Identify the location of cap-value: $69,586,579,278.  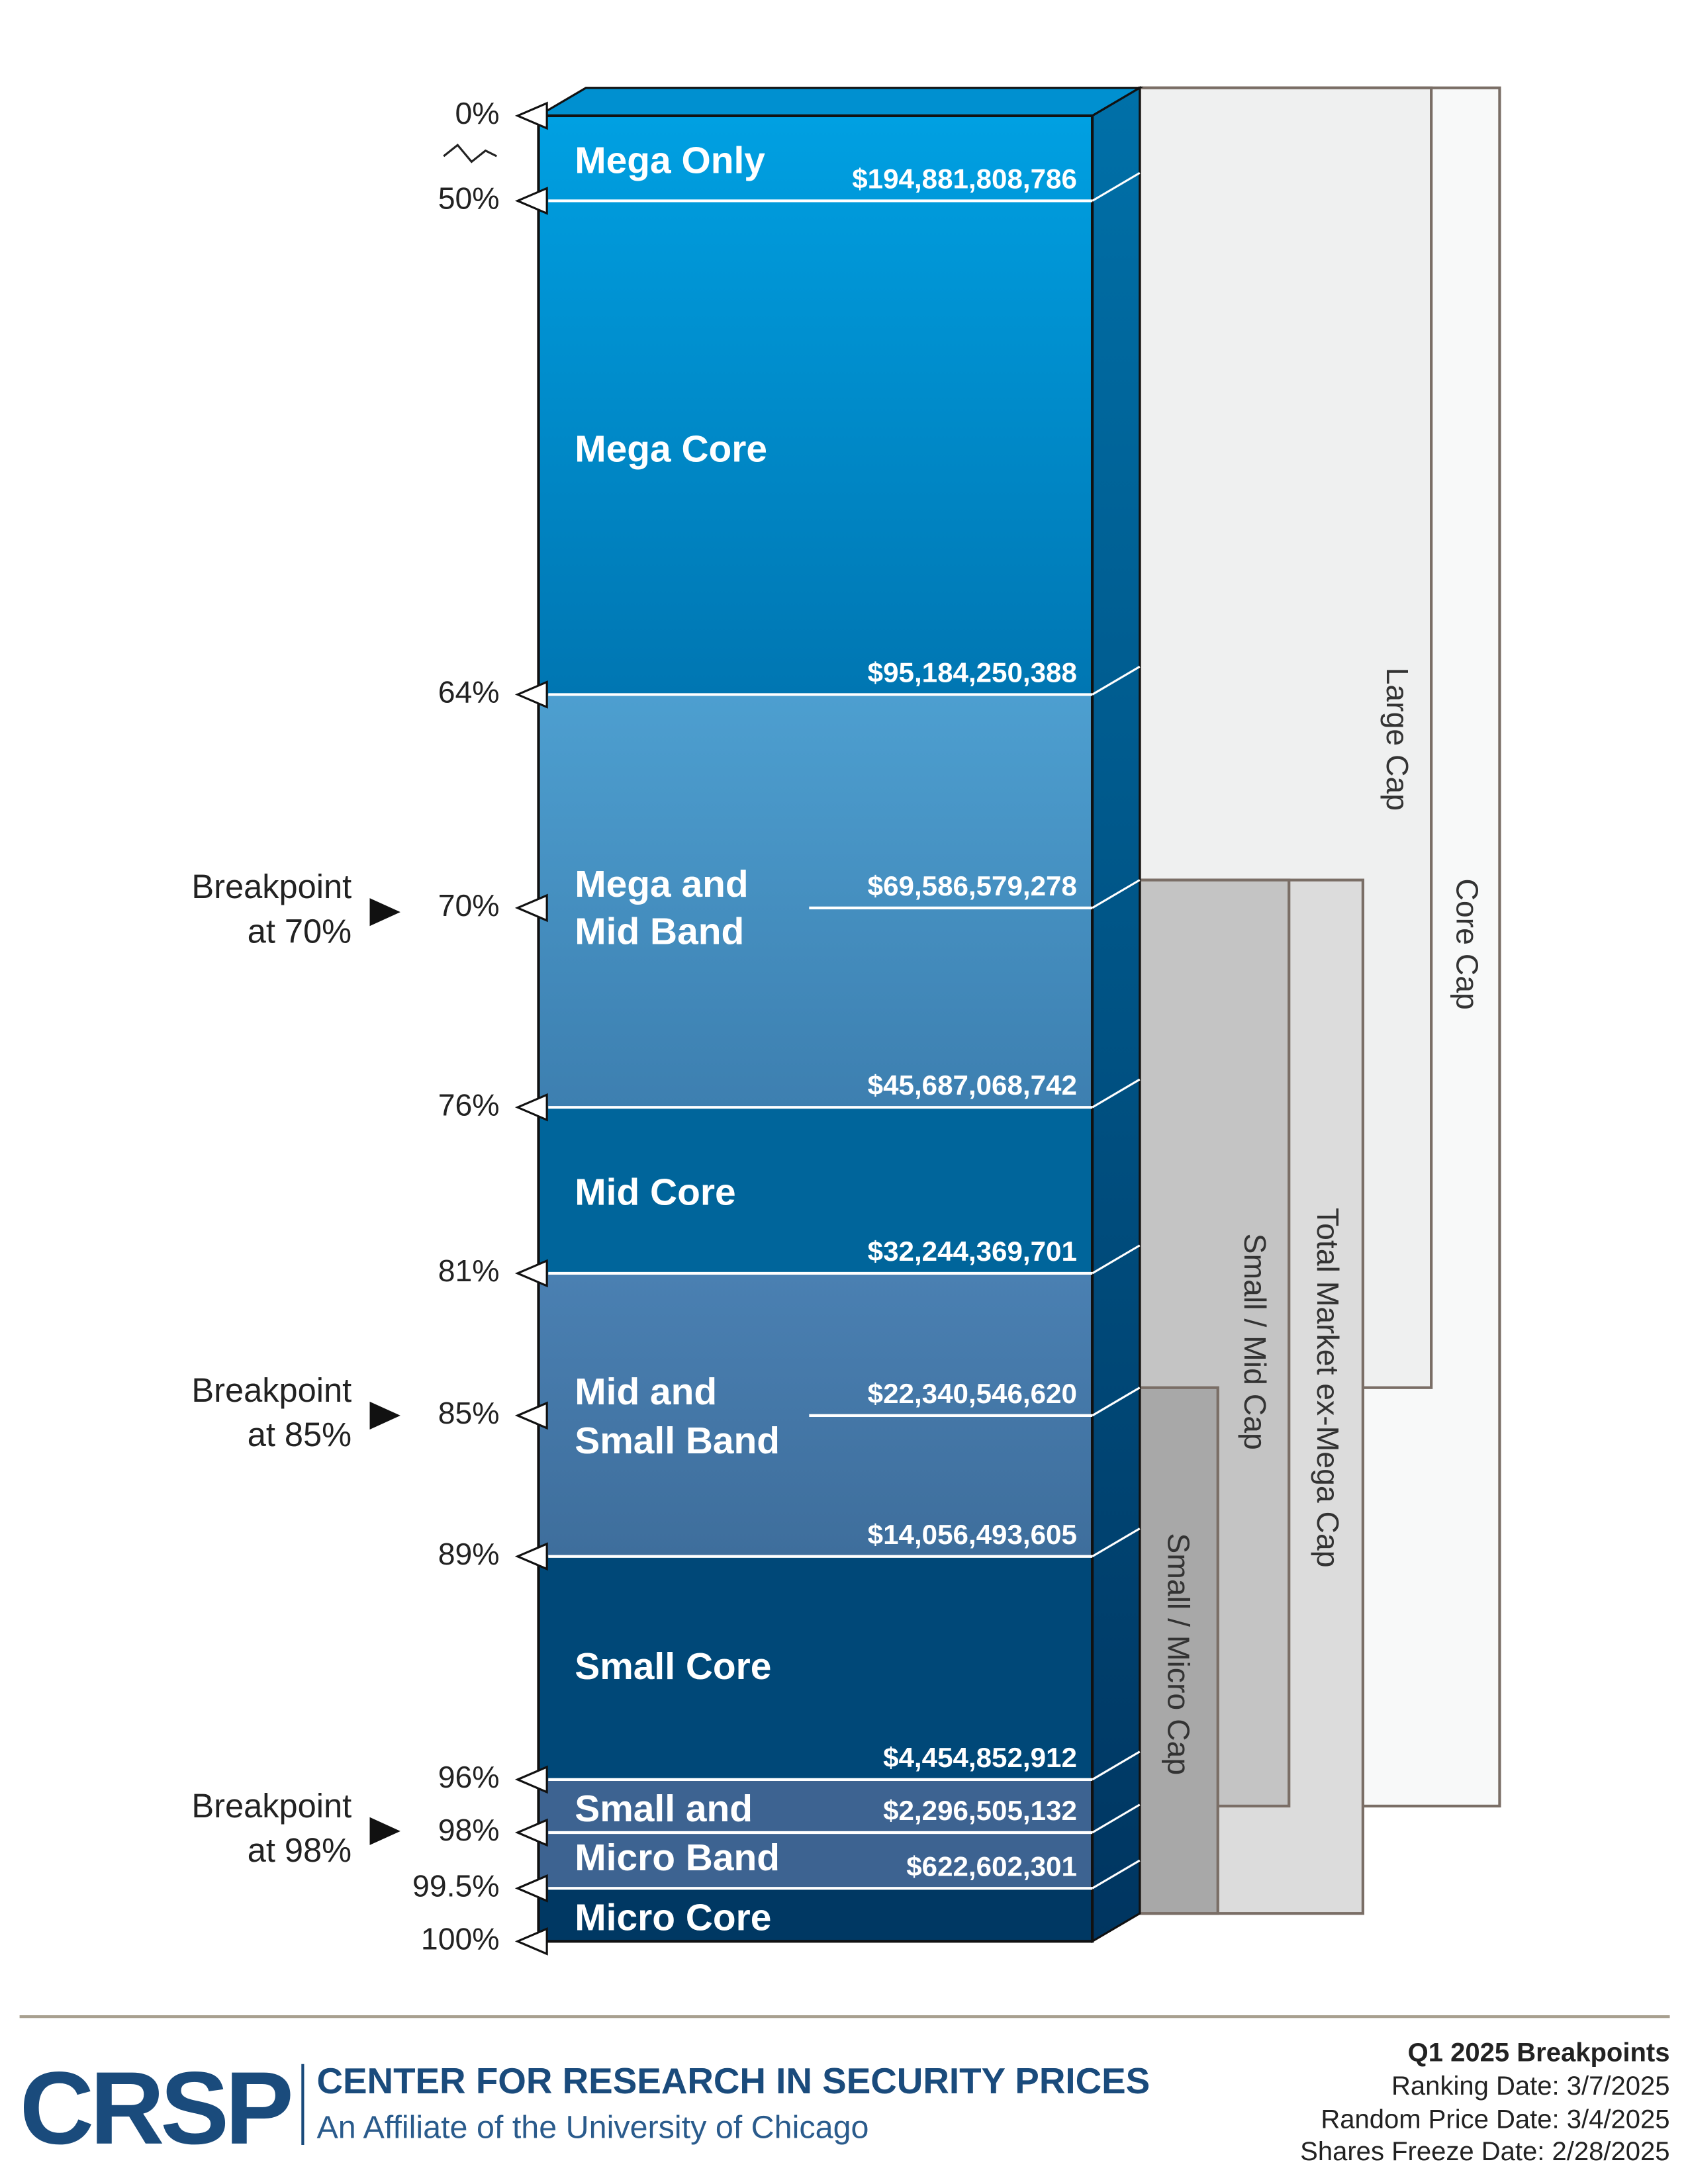
(972, 886).